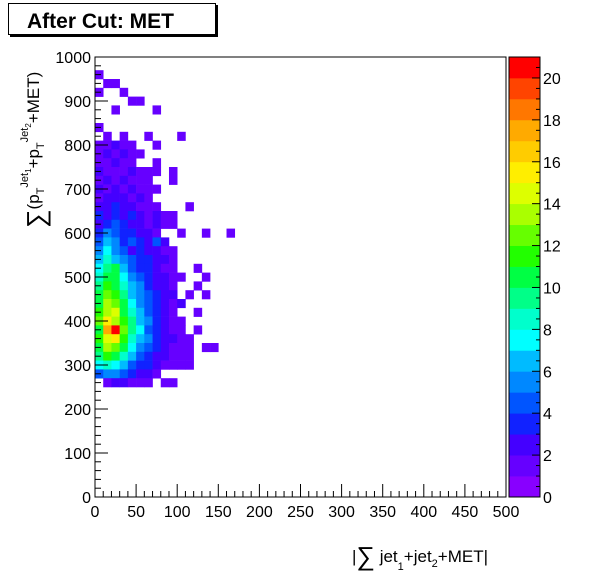 This screenshot has width=596, height=572. Describe the element at coordinates (77, 454) in the screenshot. I see `y-tick-label: 100` at that location.